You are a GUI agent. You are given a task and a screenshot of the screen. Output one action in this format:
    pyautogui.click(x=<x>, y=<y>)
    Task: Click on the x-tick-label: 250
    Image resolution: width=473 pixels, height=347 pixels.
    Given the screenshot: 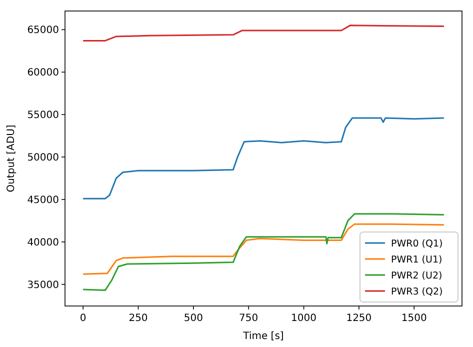 What is the action you would take?
    pyautogui.click(x=138, y=318)
    